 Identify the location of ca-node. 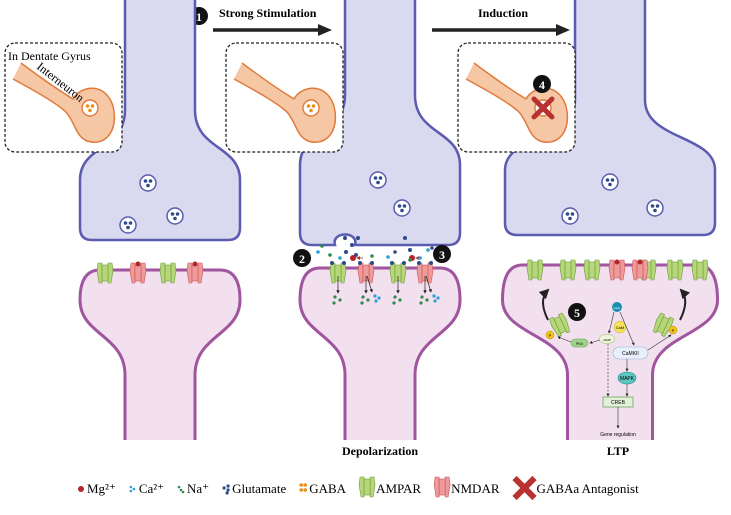
(617, 307).